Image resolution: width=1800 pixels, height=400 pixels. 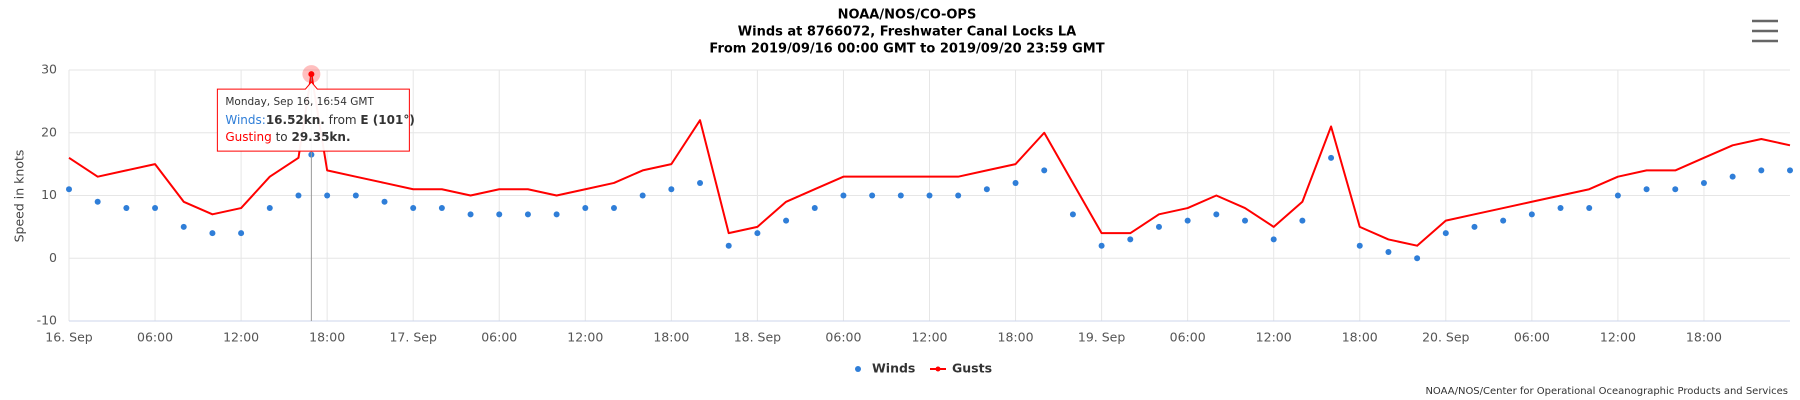 What do you see at coordinates (53, 257) in the screenshot?
I see `y-tick-label: 0` at bounding box center [53, 257].